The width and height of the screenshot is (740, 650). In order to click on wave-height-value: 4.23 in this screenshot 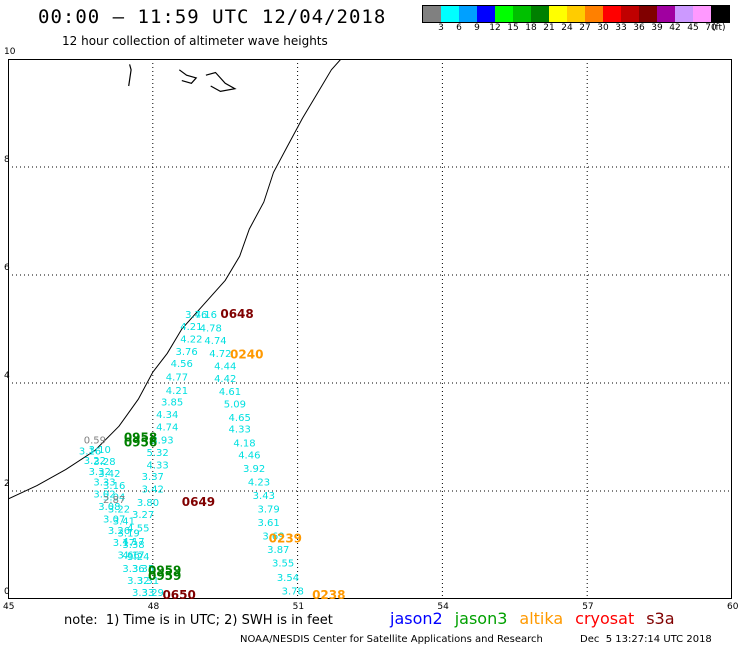, I will do `click(259, 483)`.